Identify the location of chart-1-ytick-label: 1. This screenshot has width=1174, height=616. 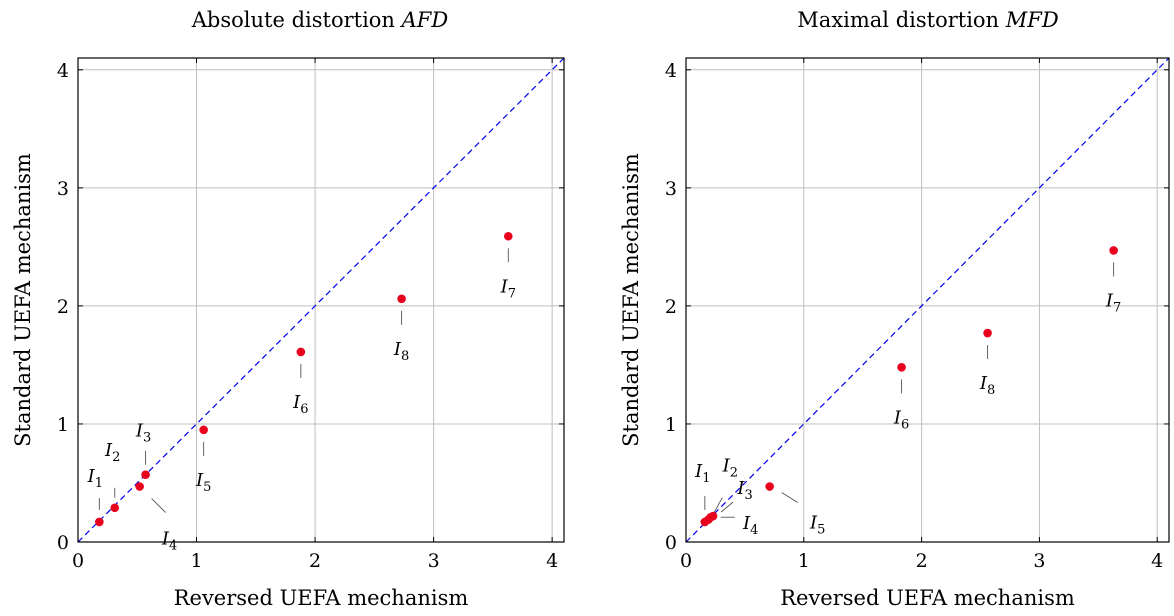
(63, 425).